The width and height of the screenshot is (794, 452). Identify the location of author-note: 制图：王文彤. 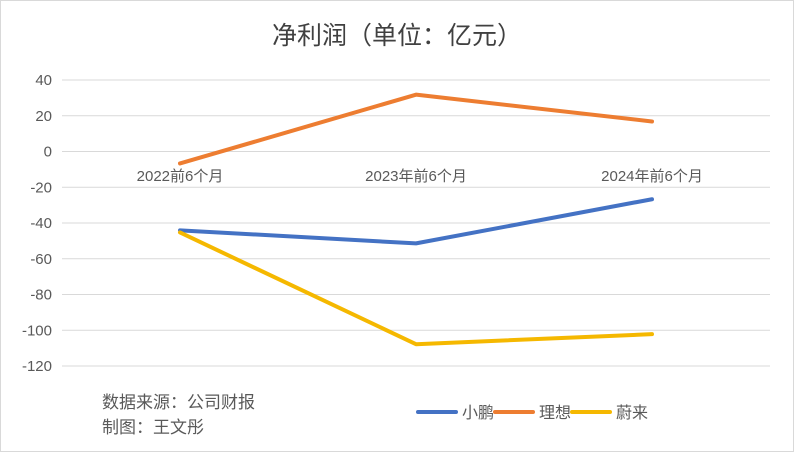
(153, 428).